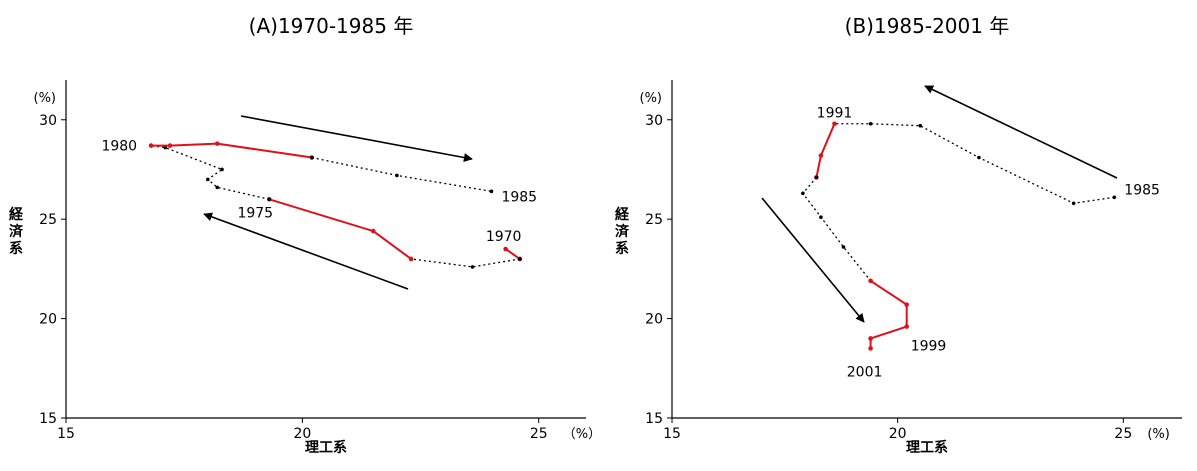 This screenshot has width=1197, height=471. What do you see at coordinates (898, 434) in the screenshot?
I see `chart-b-x-tick-label: 20` at bounding box center [898, 434].